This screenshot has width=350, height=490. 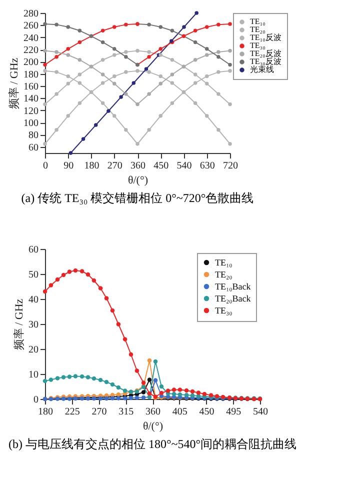 I want to click on x-tick-label: 90, so click(x=69, y=166).